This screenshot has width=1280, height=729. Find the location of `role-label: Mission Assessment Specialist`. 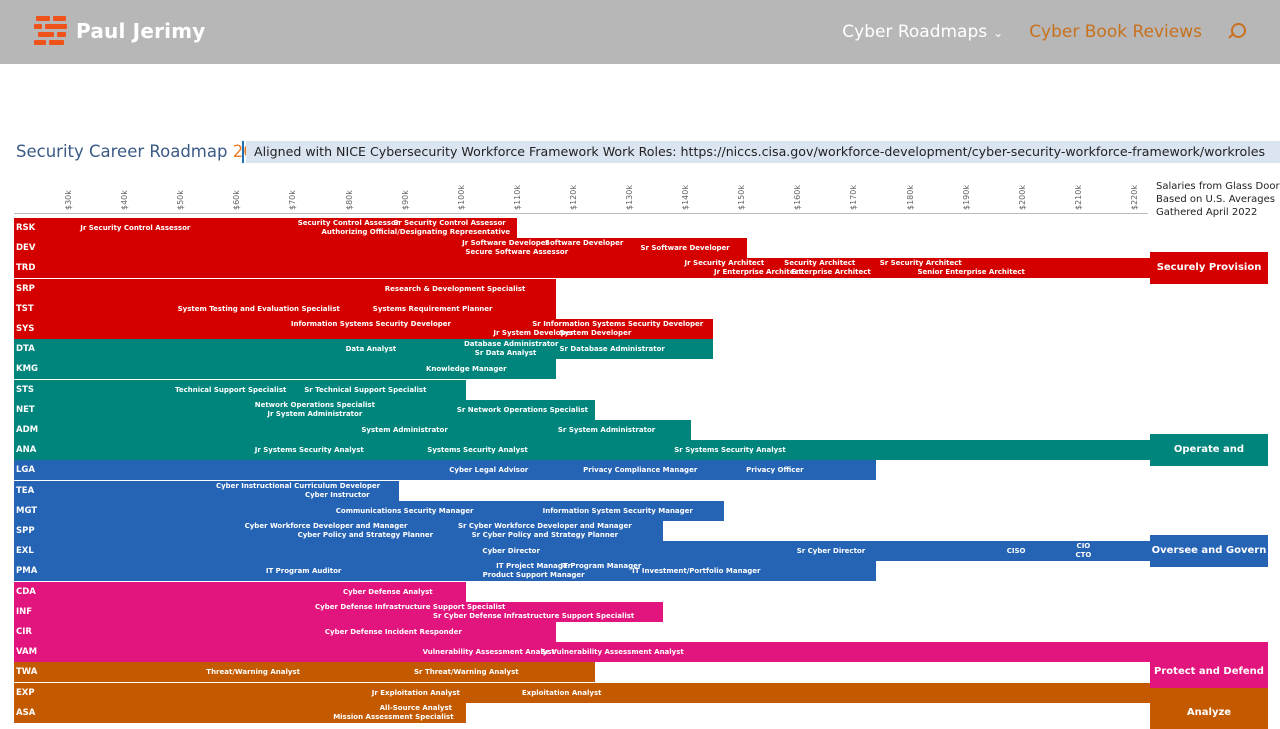

role-label: Mission Assessment Specialist is located at coordinates (393, 716).